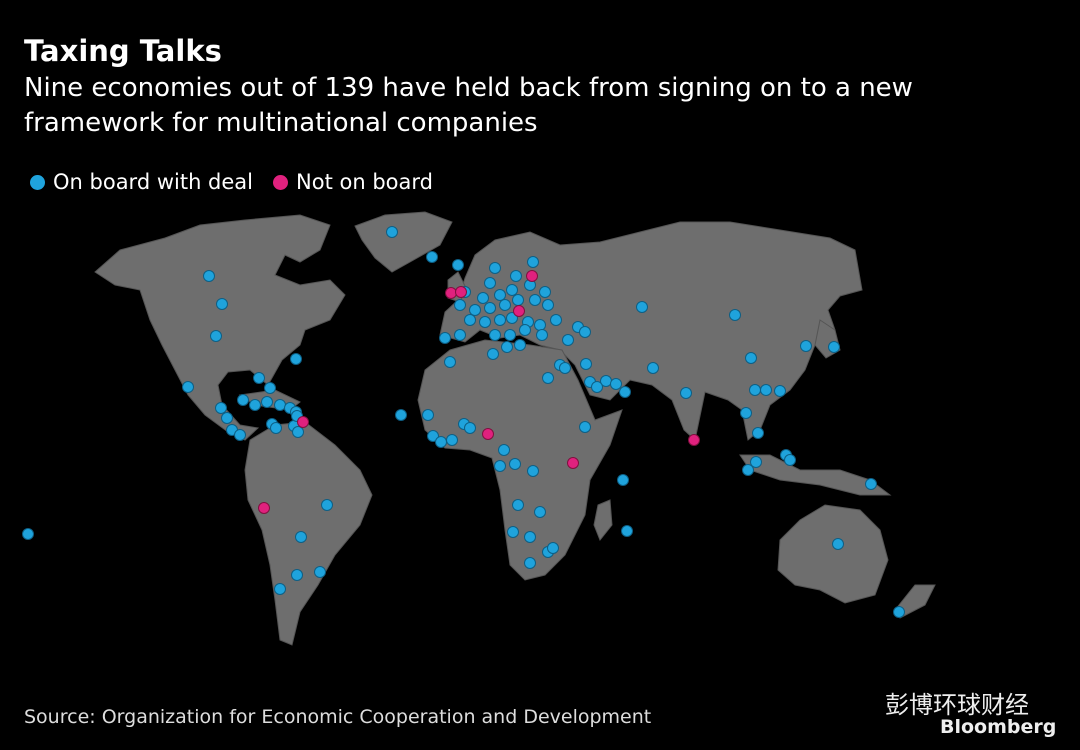  What do you see at coordinates (123, 51) in the screenshot?
I see `title: Taxing Talks` at bounding box center [123, 51].